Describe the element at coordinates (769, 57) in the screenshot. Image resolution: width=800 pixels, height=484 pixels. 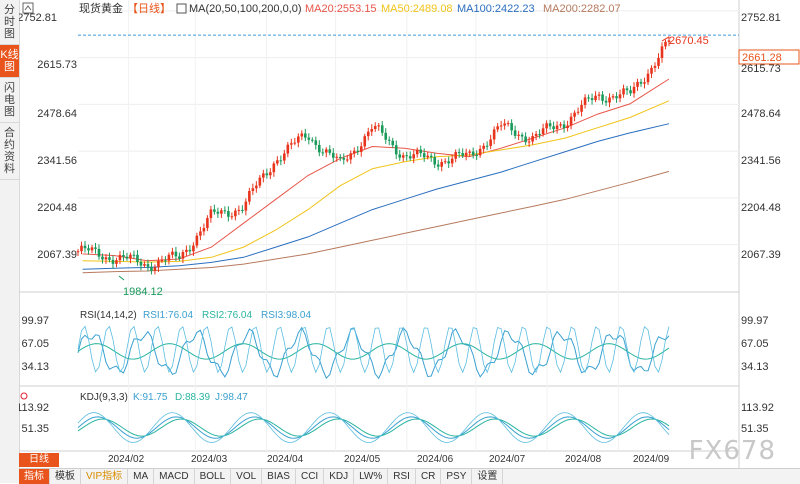
I see `current-price-box` at that location.